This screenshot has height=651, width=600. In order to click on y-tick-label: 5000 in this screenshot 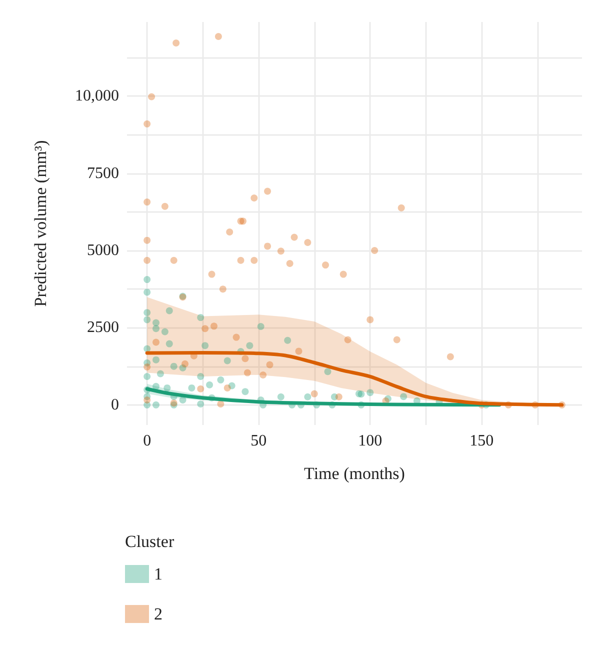, I will do `click(103, 251)`.